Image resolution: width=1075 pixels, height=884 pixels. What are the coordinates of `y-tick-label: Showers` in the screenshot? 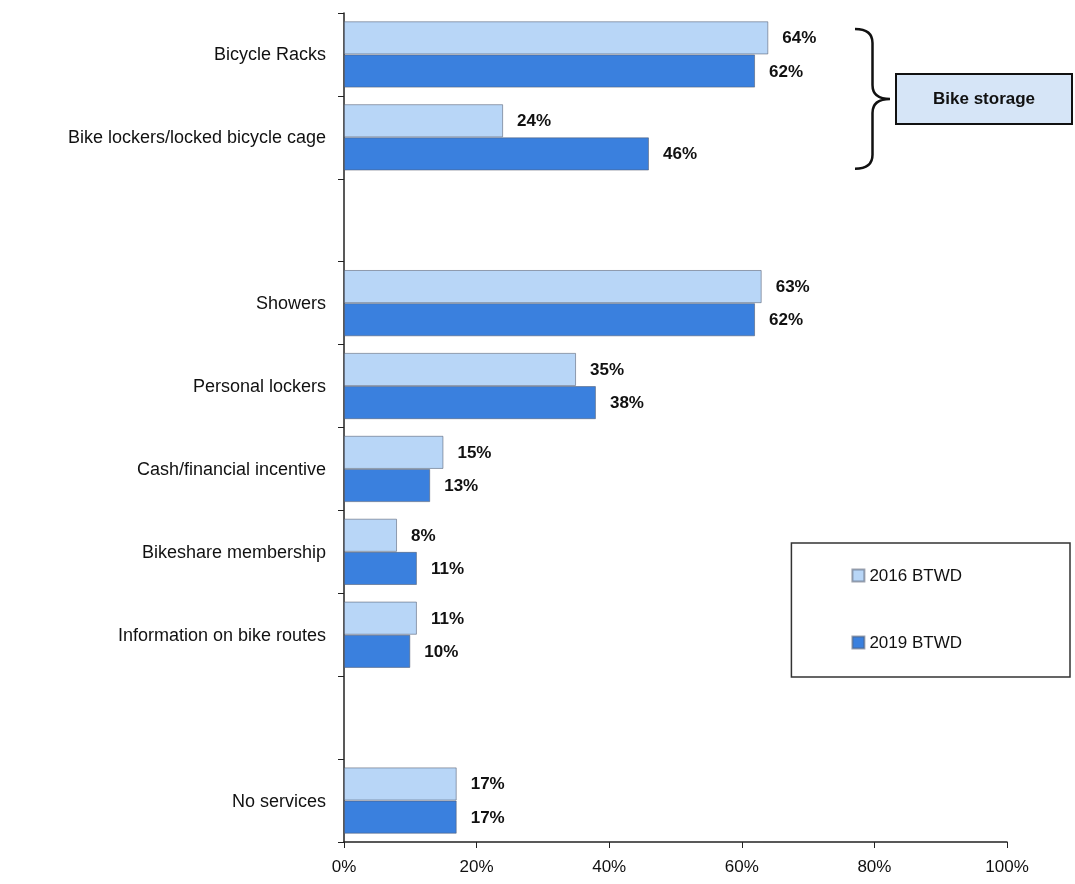 It's located at (290, 303).